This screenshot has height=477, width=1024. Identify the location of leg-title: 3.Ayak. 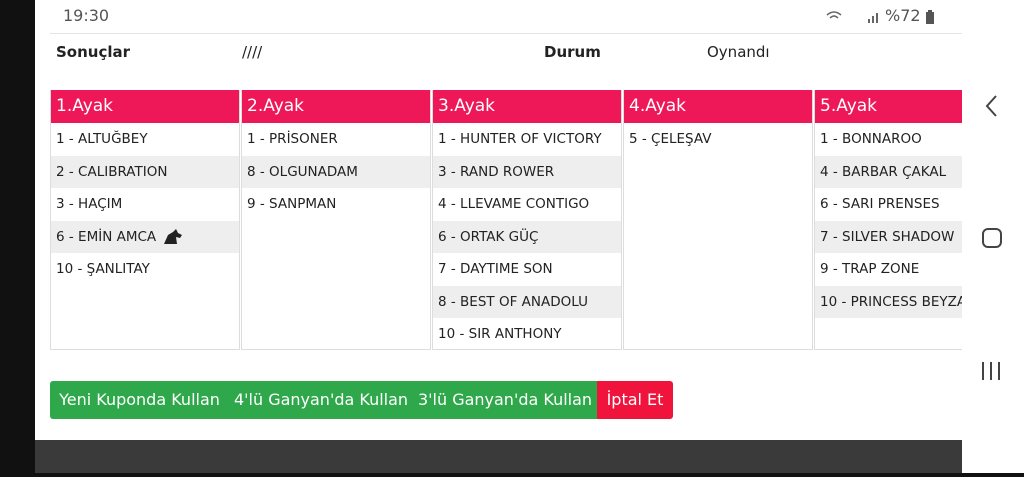
(527, 106).